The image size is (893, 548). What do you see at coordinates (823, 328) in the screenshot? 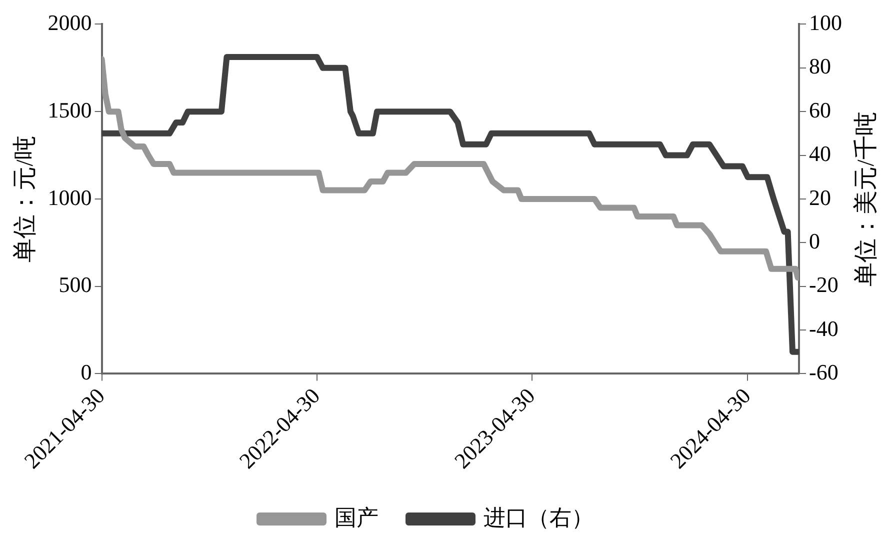
I see `y2-tick-label: -40` at bounding box center [823, 328].